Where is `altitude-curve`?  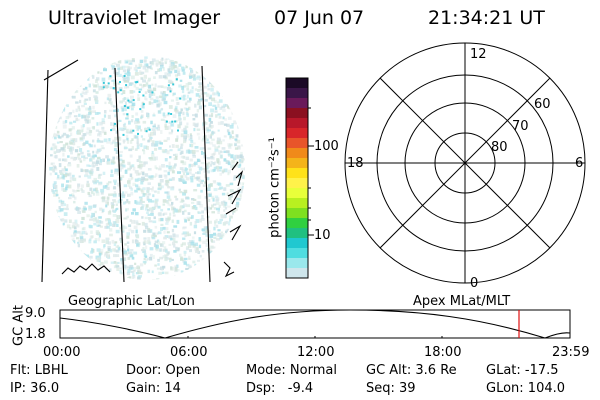 altitude-curve is located at coordinates (315, 324).